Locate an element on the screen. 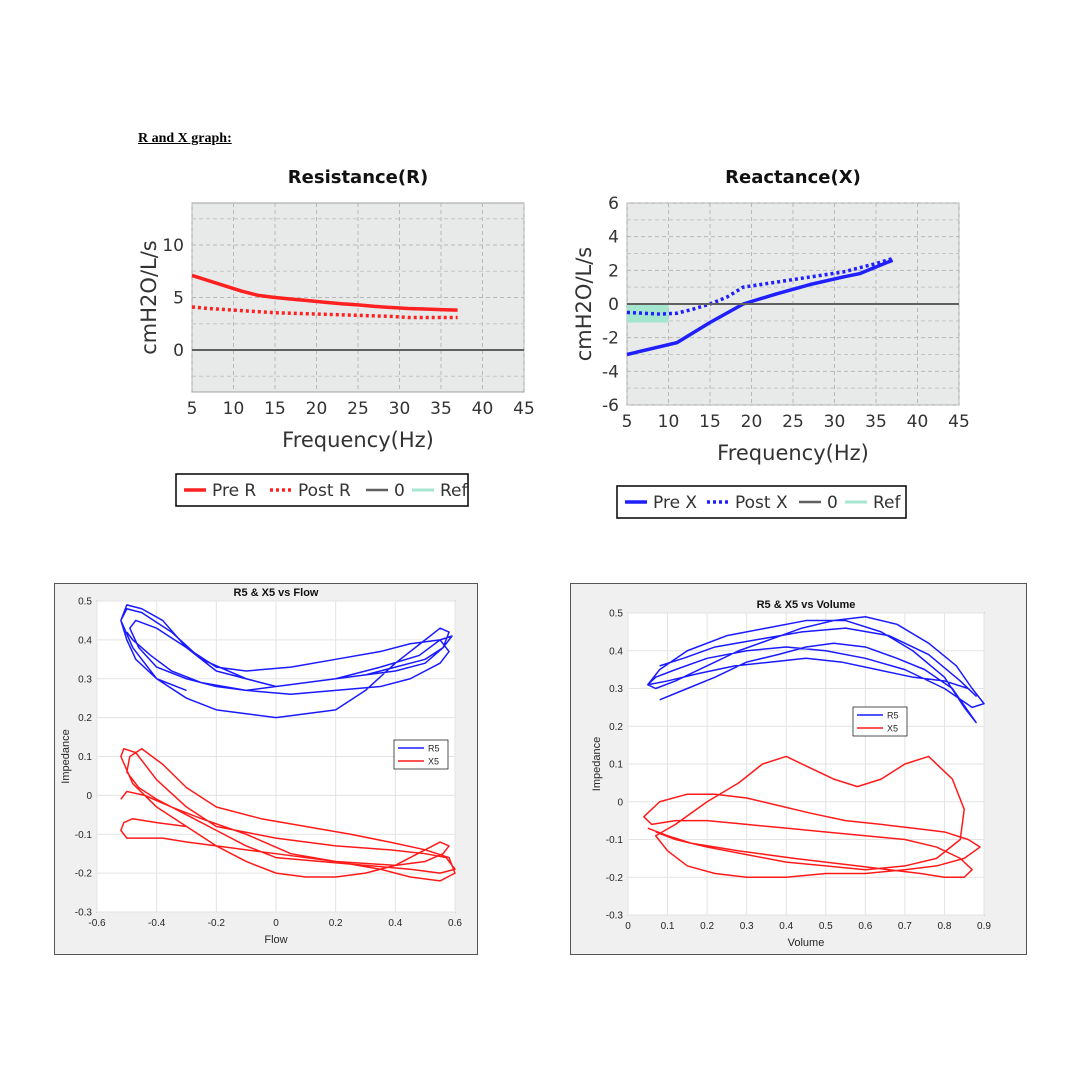 This screenshot has width=1080, height=1080. legend: Pre X Post X 0 Ref is located at coordinates (761, 502).